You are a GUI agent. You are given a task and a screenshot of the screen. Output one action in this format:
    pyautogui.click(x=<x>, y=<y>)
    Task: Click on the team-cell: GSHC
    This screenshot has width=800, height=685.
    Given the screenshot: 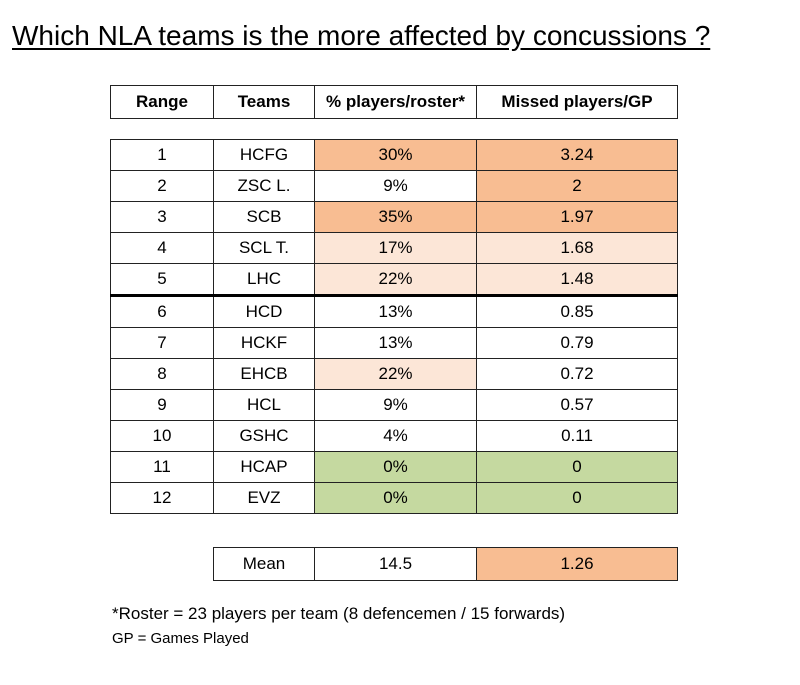 What is the action you would take?
    pyautogui.click(x=264, y=436)
    